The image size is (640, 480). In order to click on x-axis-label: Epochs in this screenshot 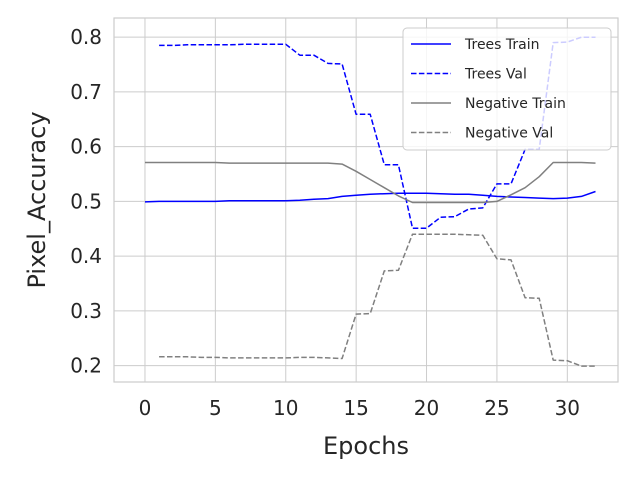, I will do `click(366, 446)`.